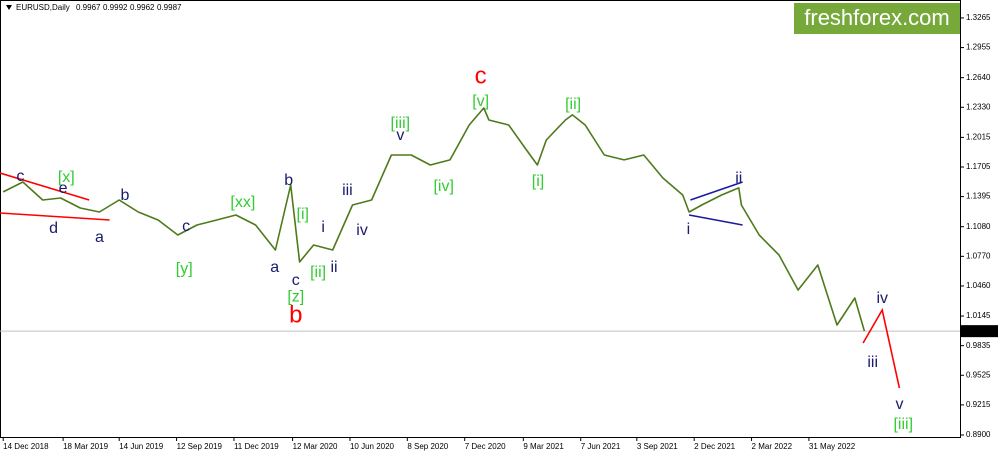 The height and width of the screenshot is (456, 1000). Describe the element at coordinates (9, 7) in the screenshot. I see `menu-arrow` at that location.